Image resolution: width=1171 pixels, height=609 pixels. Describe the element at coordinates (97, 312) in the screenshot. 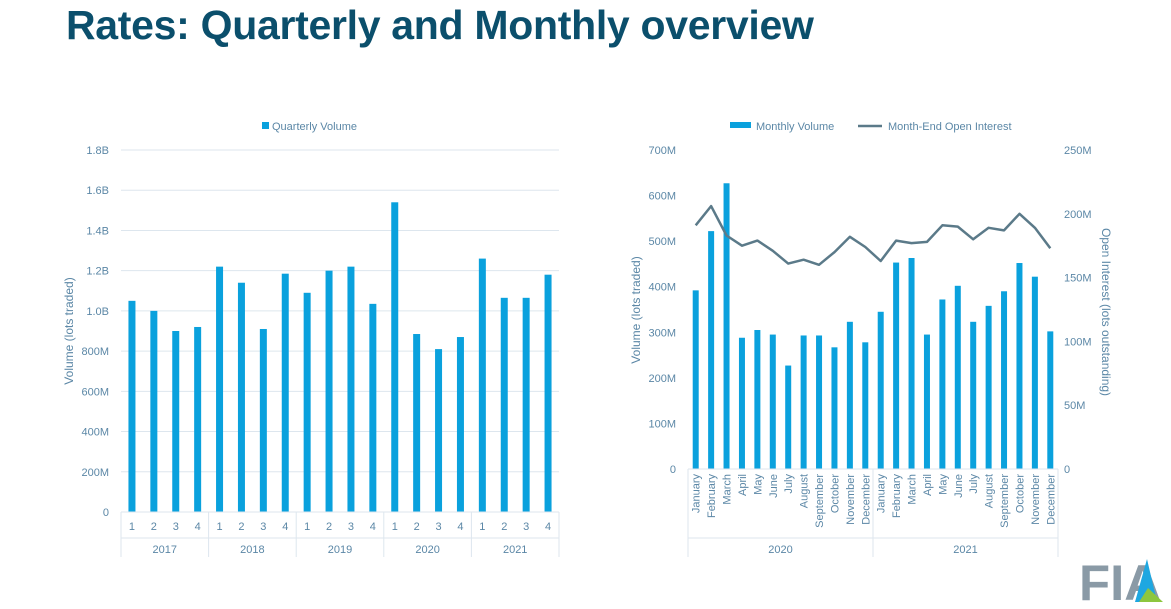

I see `y-tick-label: 1.0B` at that location.